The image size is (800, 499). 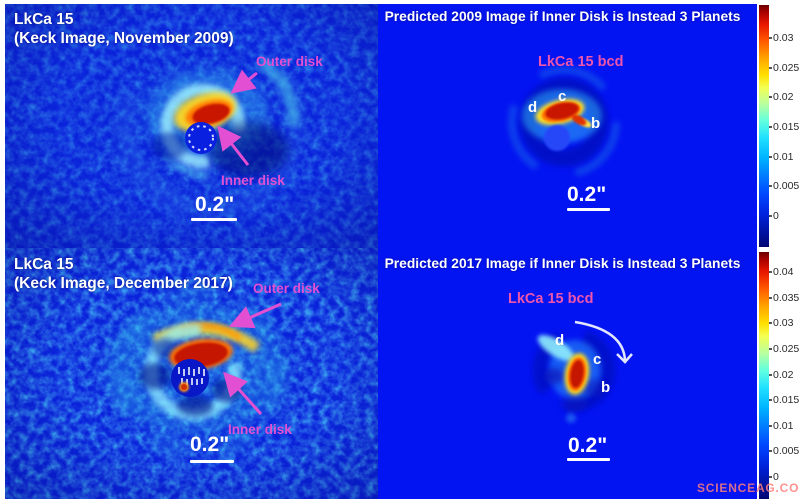 What do you see at coordinates (564, 122) in the screenshot?
I see `disk-art-pred-2009` at bounding box center [564, 122].